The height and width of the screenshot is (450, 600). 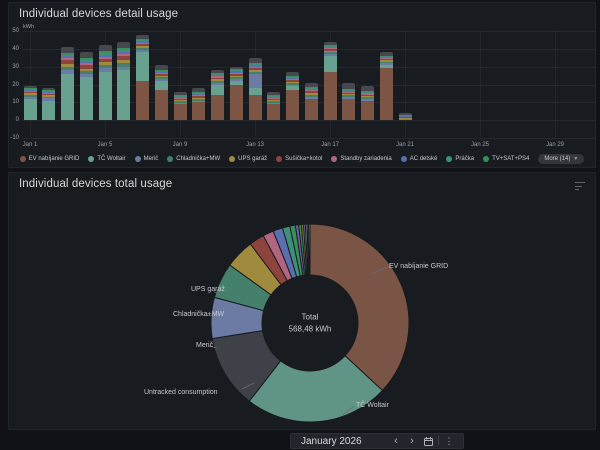 What do you see at coordinates (193, 159) in the screenshot?
I see `legend-item: Chladnička+MW` at bounding box center [193, 159].